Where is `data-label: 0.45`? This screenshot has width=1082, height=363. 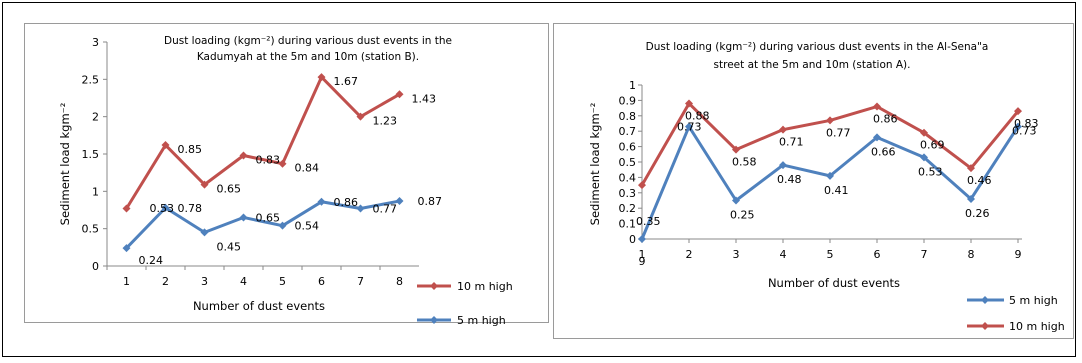
data-label: 0.45 is located at coordinates (229, 246).